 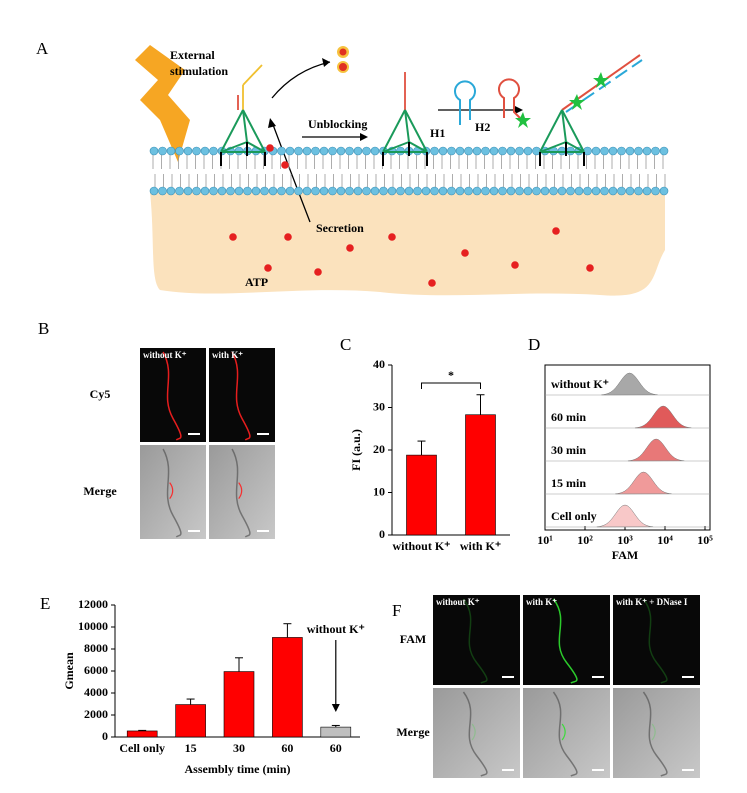 What do you see at coordinates (93, 626) in the screenshot?
I see `y-tick-label: 10000` at bounding box center [93, 626].